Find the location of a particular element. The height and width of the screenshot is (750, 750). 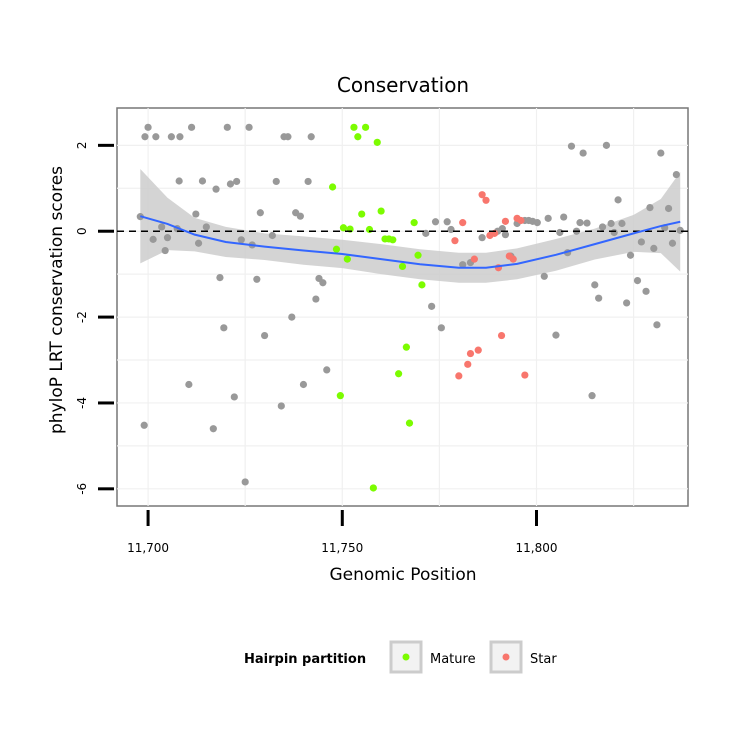

smooth-line is located at coordinates (410, 242).